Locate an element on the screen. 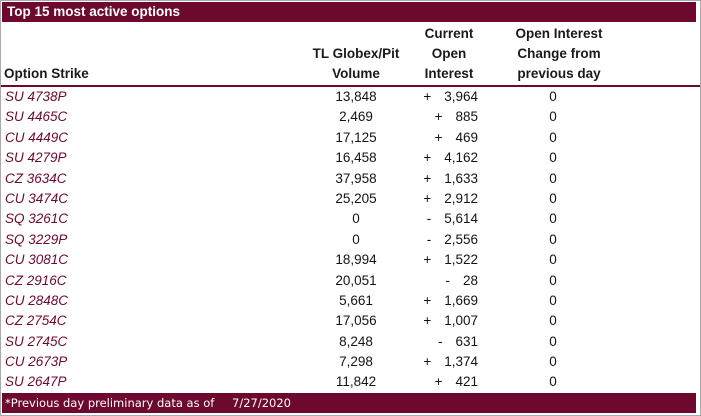 Image resolution: width=701 pixels, height=416 pixels. table-row: CU 3474C 25,205 + 2,912 0 is located at coordinates (350, 199).